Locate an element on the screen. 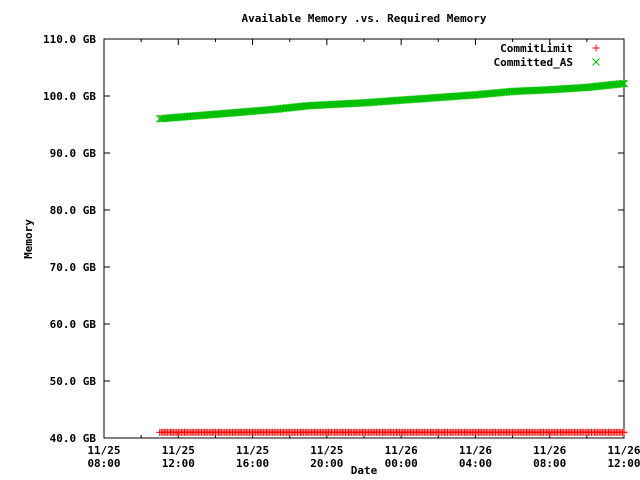 The image size is (640, 480). series-CommitLimit is located at coordinates (392, 432).